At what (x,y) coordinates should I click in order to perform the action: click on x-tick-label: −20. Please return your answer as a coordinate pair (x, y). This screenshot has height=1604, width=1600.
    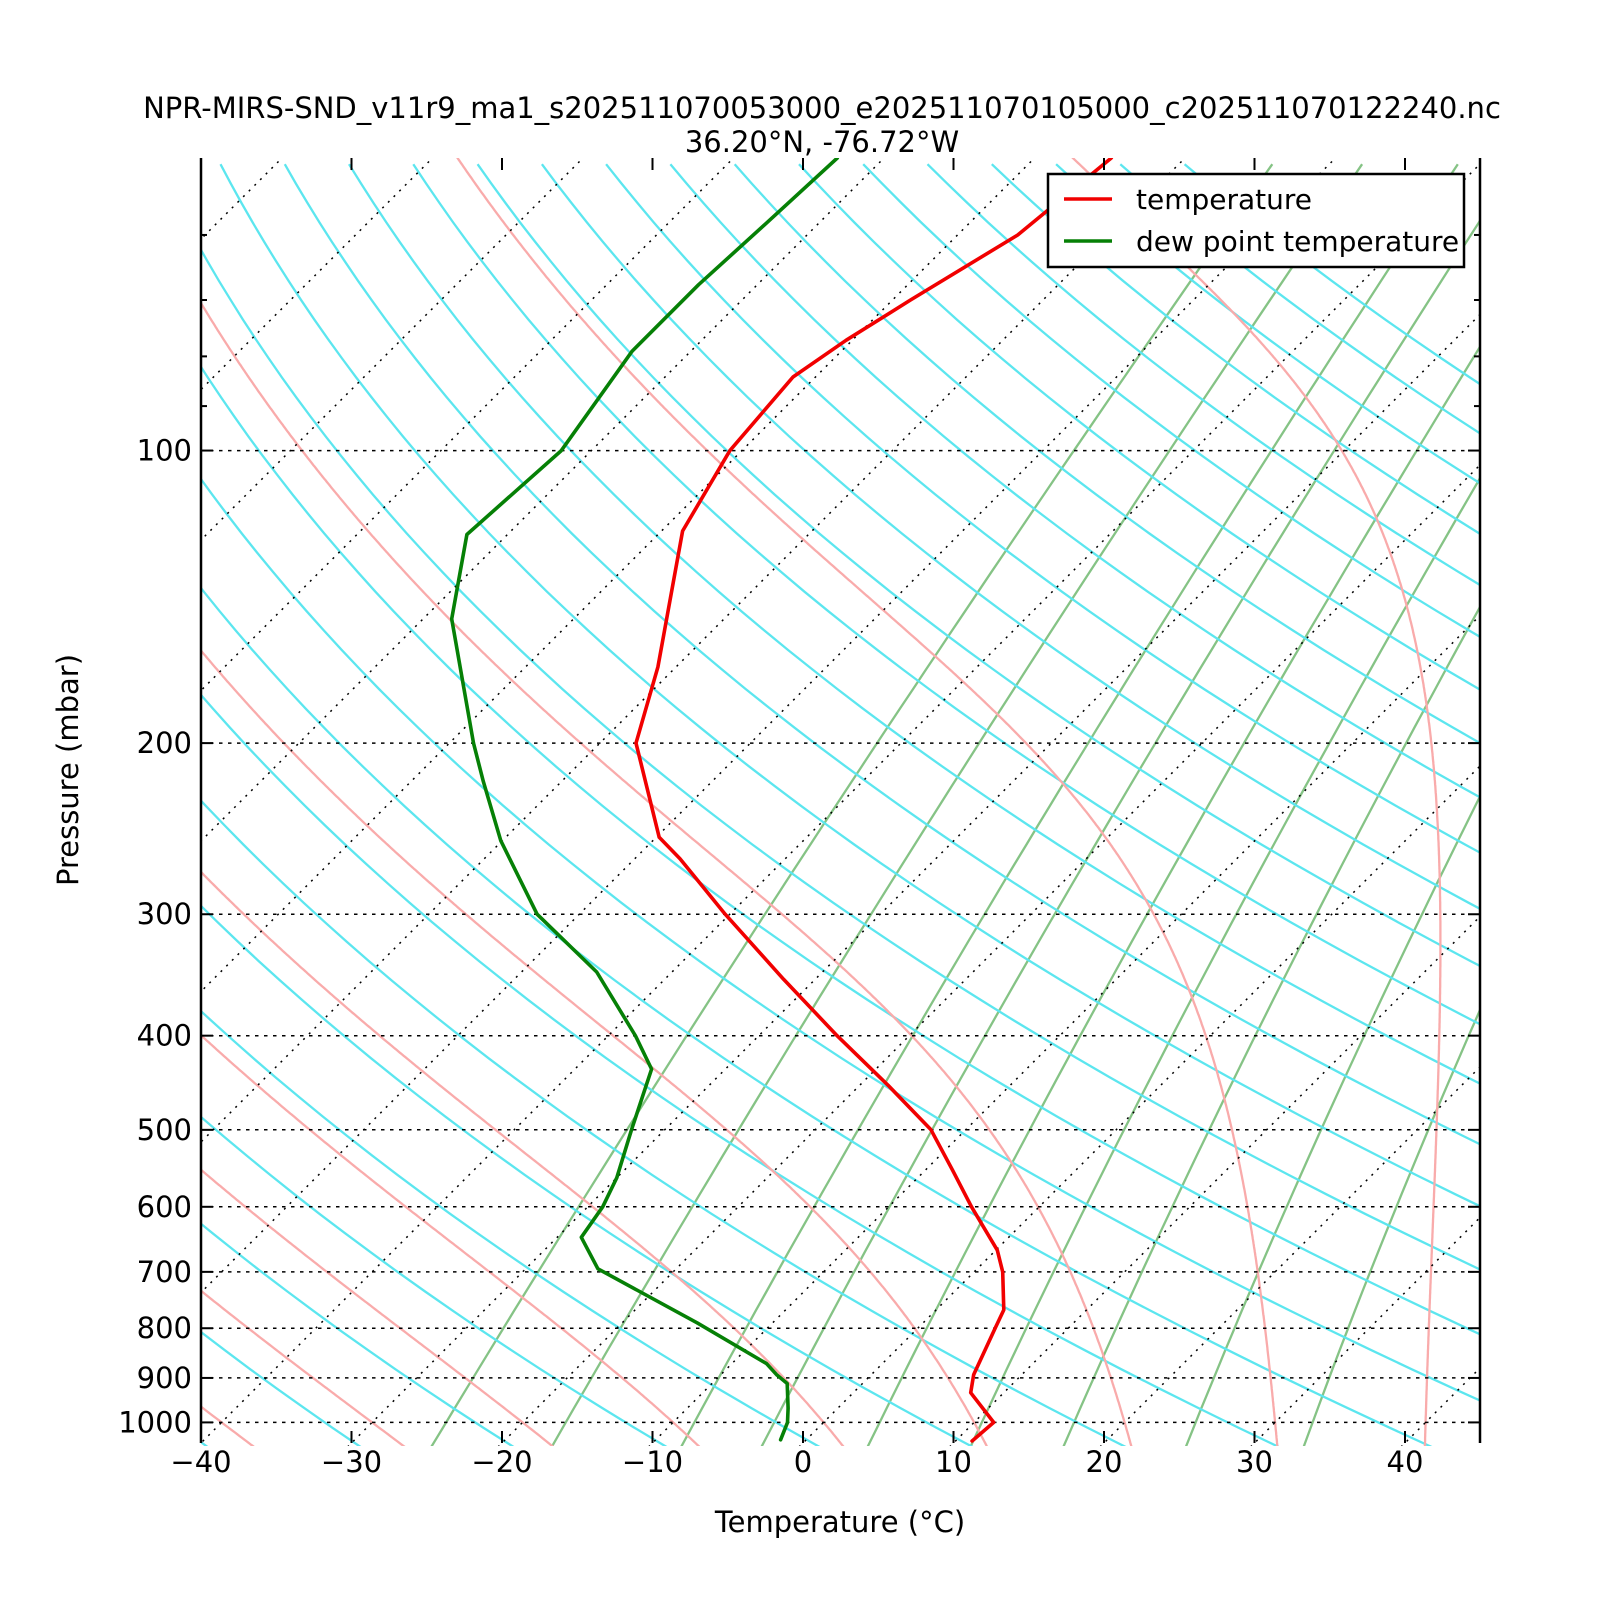
    Looking at the image, I should click on (501, 1462).